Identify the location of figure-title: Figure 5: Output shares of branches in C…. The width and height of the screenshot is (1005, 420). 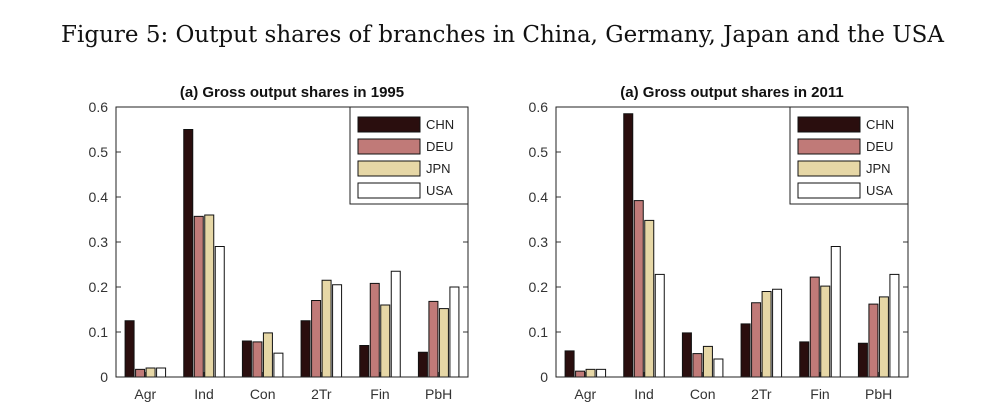
(502, 35).